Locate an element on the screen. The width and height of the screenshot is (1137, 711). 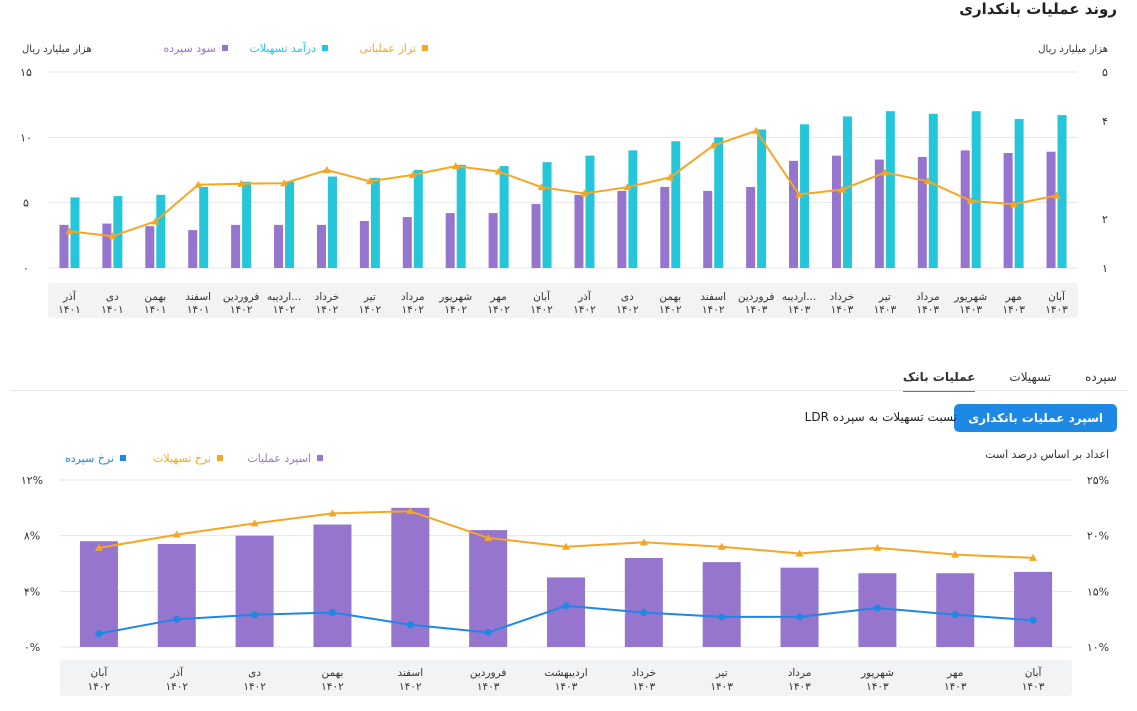
spread-button: اسپرد عملیات بانکداری is located at coordinates (1035, 418).